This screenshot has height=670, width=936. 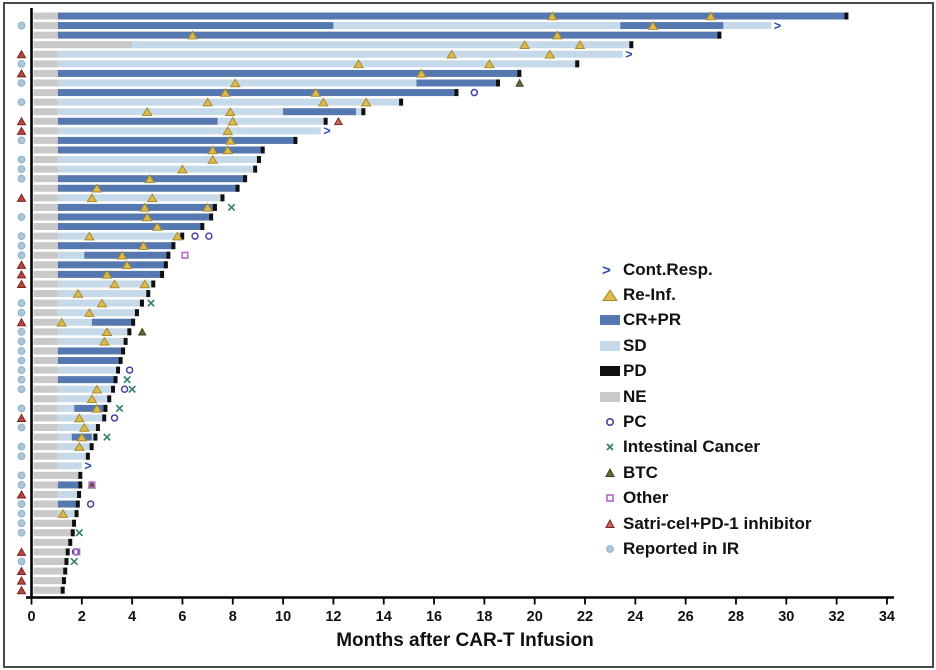 I want to click on legend-label: Other, so click(x=646, y=498).